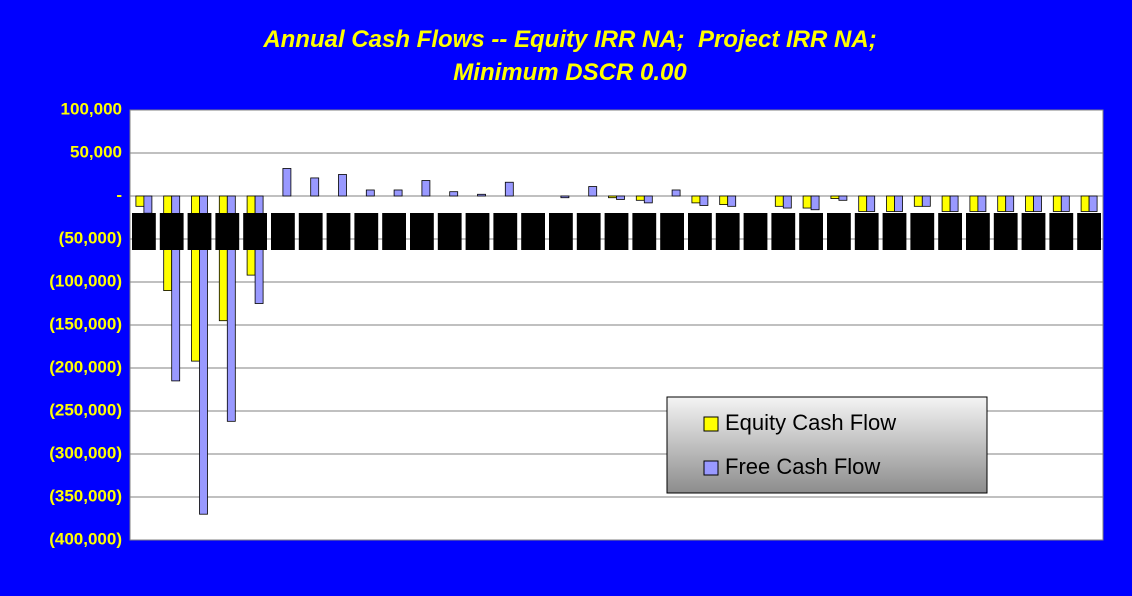 The height and width of the screenshot is (596, 1132). What do you see at coordinates (802, 466) in the screenshot?
I see `legend-label: Free Cash Flow` at bounding box center [802, 466].